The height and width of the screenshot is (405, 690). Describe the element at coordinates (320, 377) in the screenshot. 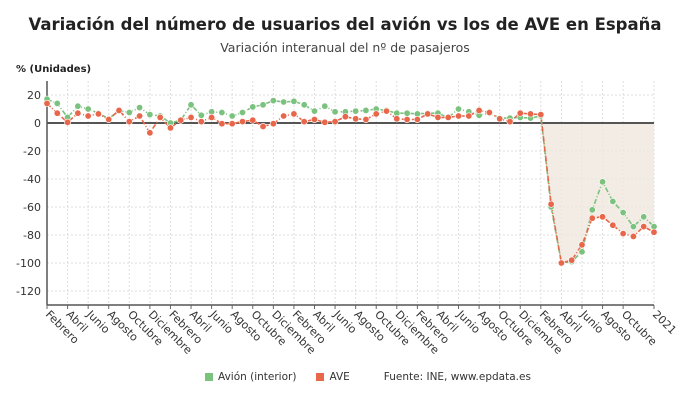

I see `legend-swatch-ave` at that location.